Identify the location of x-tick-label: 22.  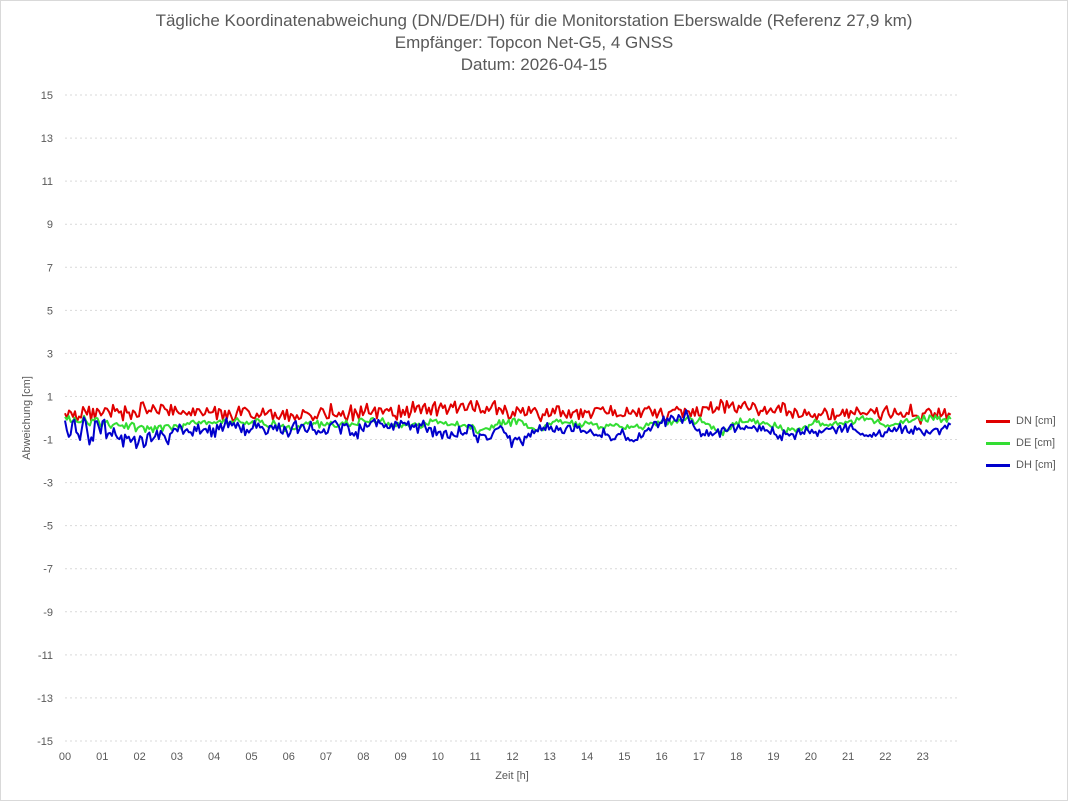
(885, 757).